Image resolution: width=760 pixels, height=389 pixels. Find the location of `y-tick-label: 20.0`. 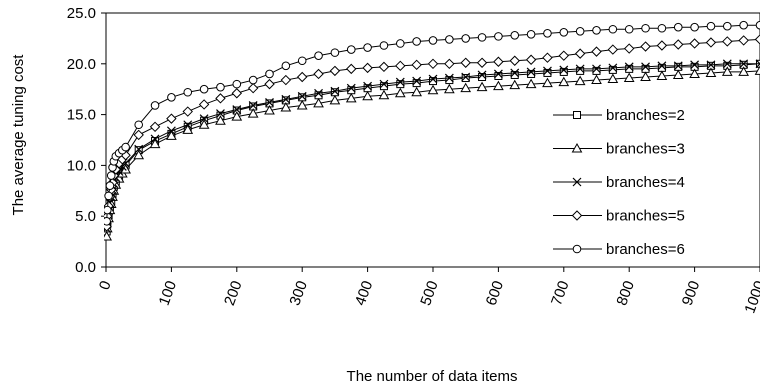

y-tick-label: 20.0 is located at coordinates (81, 64).